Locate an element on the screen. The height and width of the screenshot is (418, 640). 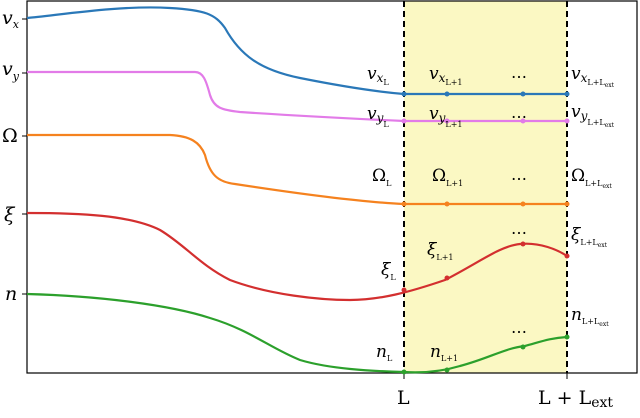
points-omega is located at coordinates (485, 204).